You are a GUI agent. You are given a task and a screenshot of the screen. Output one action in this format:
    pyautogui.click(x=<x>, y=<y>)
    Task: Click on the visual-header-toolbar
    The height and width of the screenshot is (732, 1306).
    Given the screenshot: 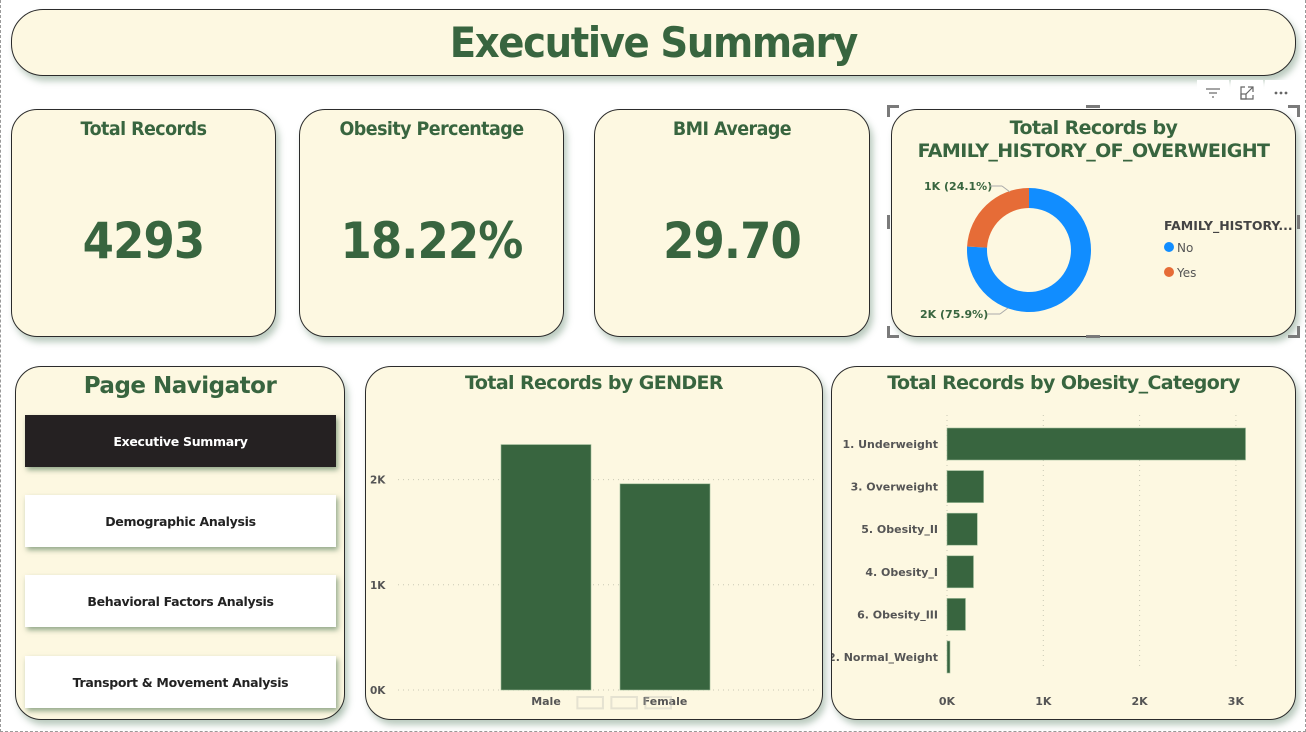 What is the action you would take?
    pyautogui.click(x=1247, y=93)
    